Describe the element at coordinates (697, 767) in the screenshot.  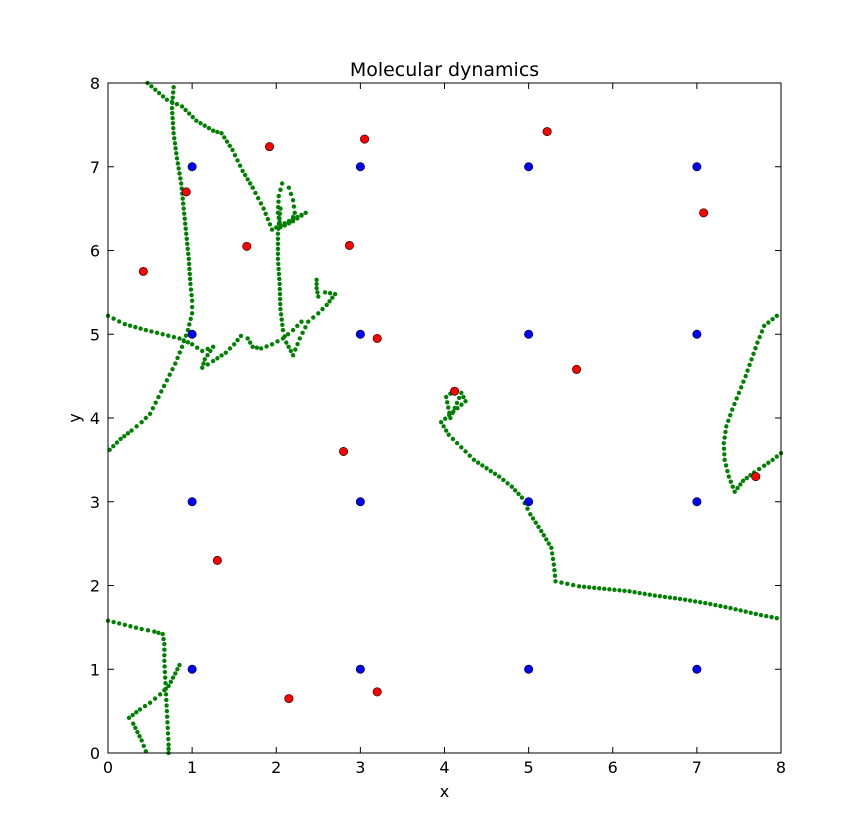
I see `x-tick-label: 7` at that location.